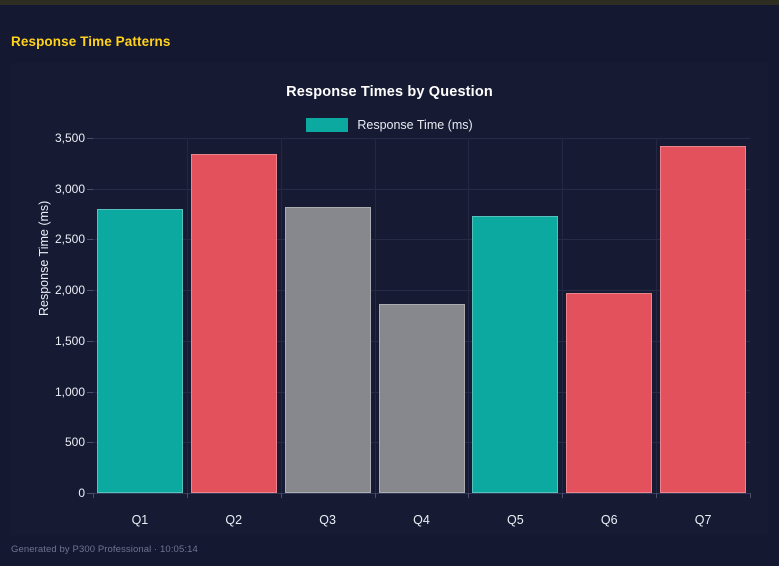 The width and height of the screenshot is (779, 566). I want to click on bar-q7, so click(703, 319).